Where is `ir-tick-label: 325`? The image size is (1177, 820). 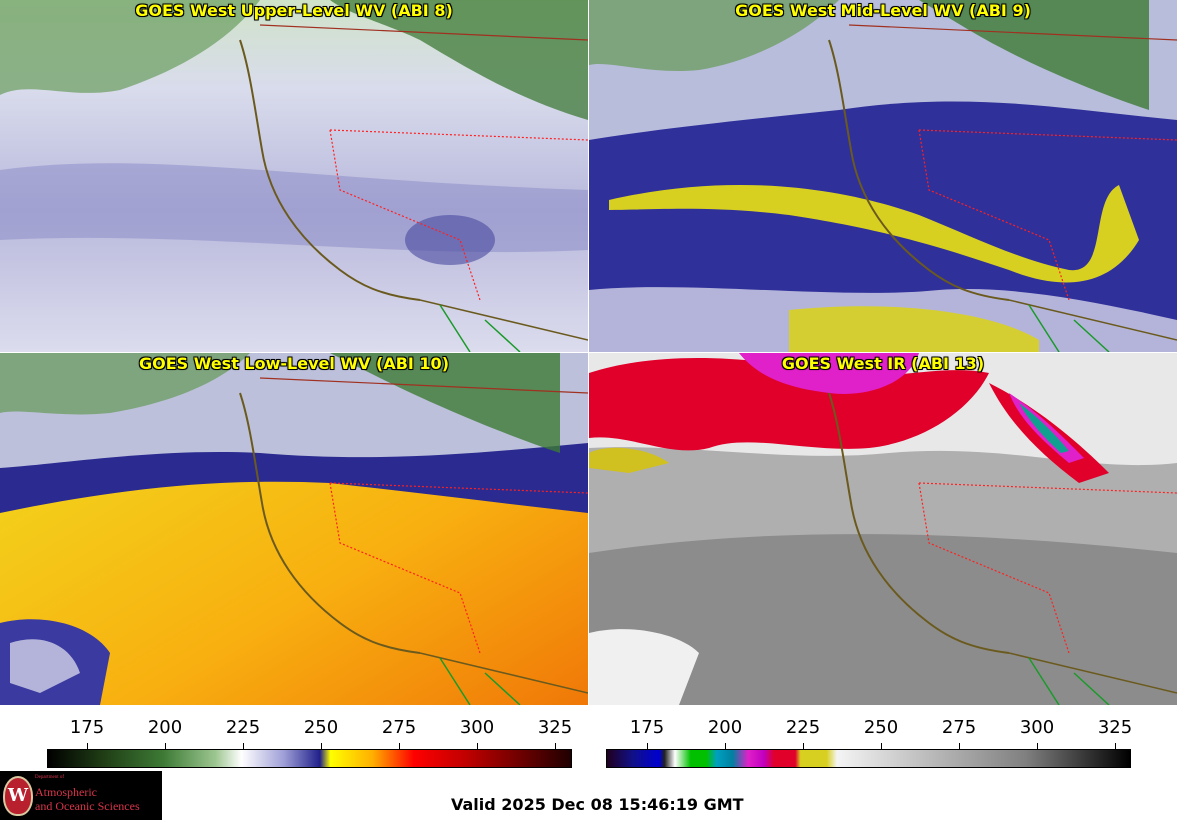 ir-tick-label: 325 is located at coordinates (1115, 727).